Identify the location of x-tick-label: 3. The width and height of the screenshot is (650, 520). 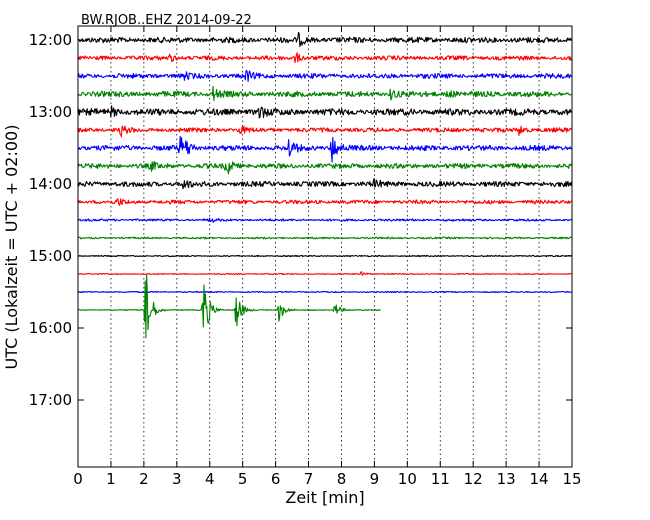
(177, 479).